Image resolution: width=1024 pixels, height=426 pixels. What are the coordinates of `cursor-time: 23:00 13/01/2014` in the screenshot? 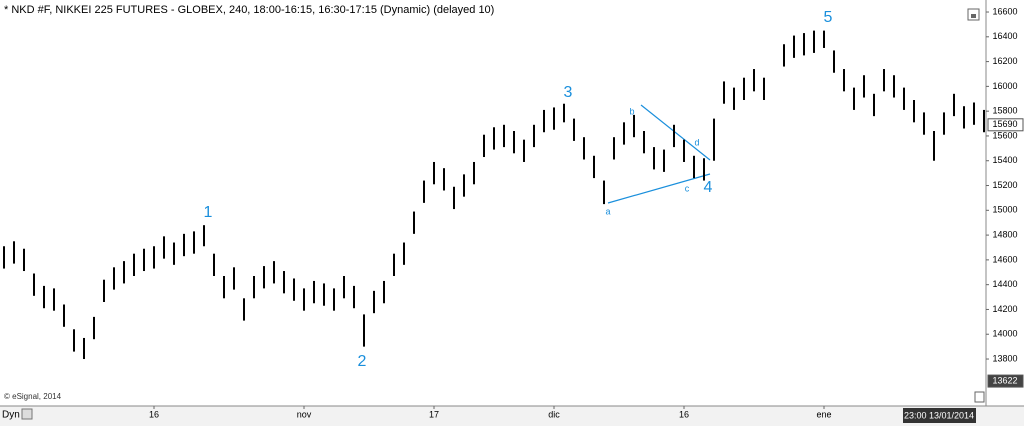 It's located at (939, 415).